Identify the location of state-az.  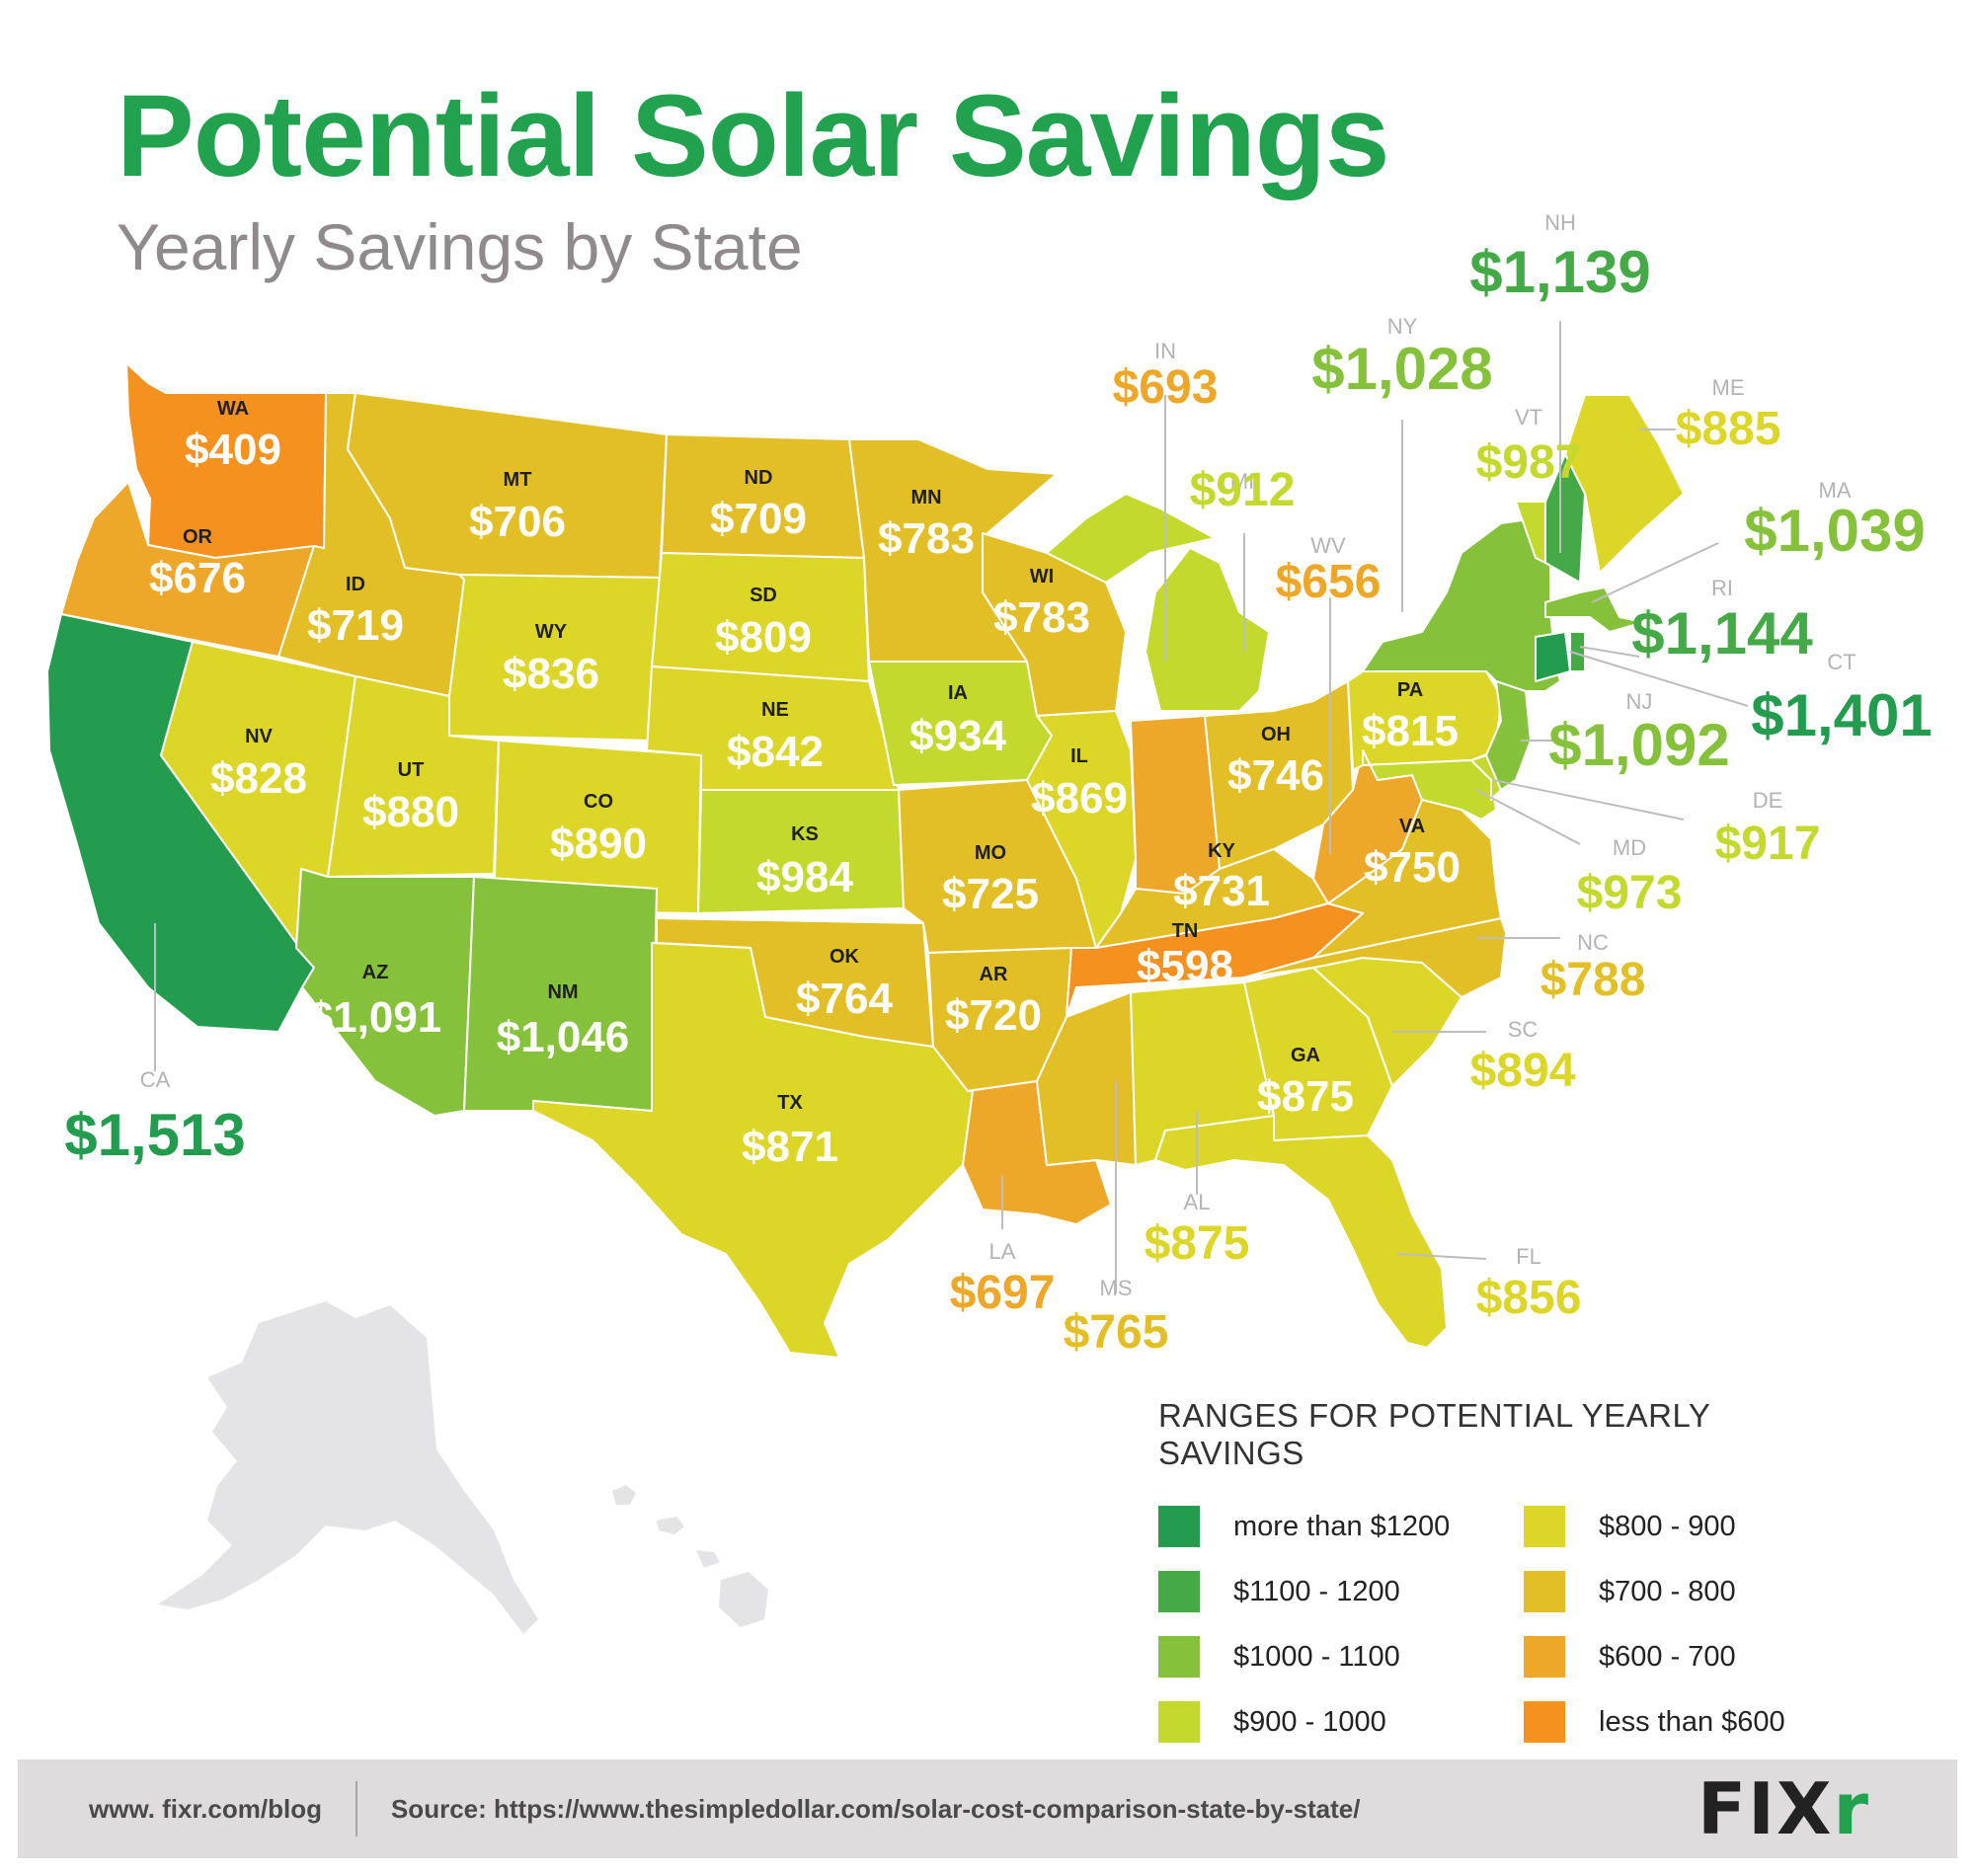
(385, 993).